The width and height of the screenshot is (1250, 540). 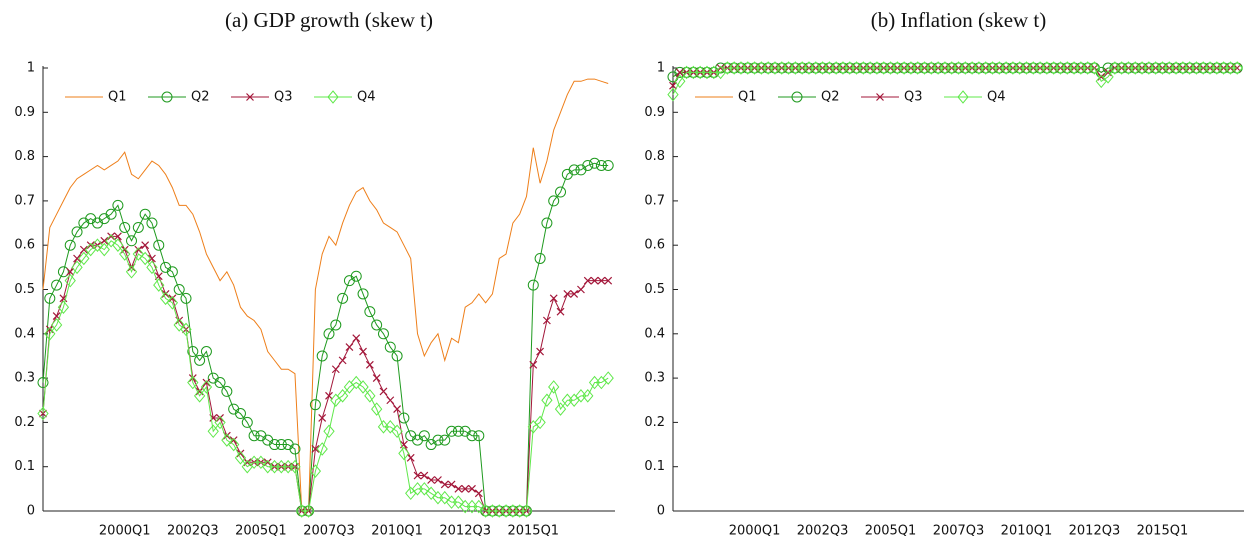 I want to click on y-tick-label: 1, so click(x=661, y=68).